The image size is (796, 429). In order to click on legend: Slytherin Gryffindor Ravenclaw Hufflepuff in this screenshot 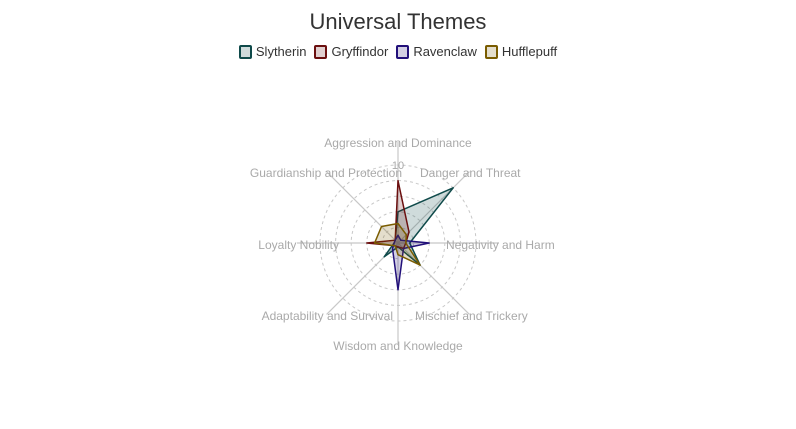, I will do `click(398, 51)`.